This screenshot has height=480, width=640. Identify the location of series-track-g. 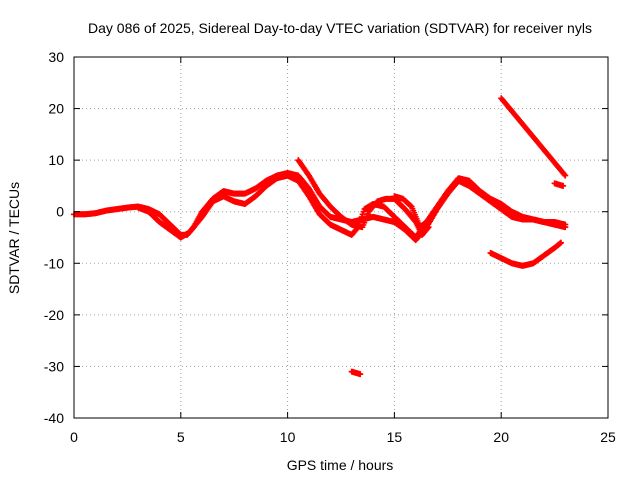
(526, 254).